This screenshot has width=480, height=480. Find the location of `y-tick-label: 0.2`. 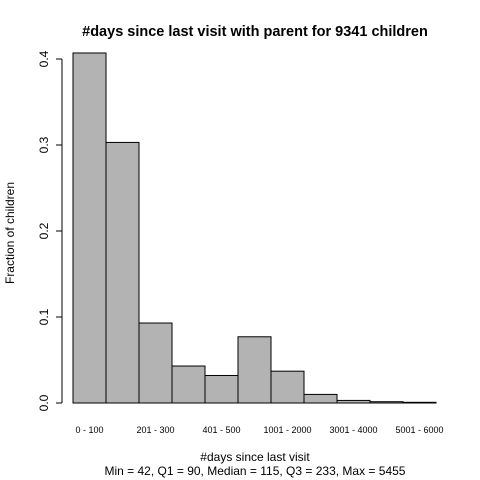

y-tick-label: 0.2 is located at coordinates (44, 230).